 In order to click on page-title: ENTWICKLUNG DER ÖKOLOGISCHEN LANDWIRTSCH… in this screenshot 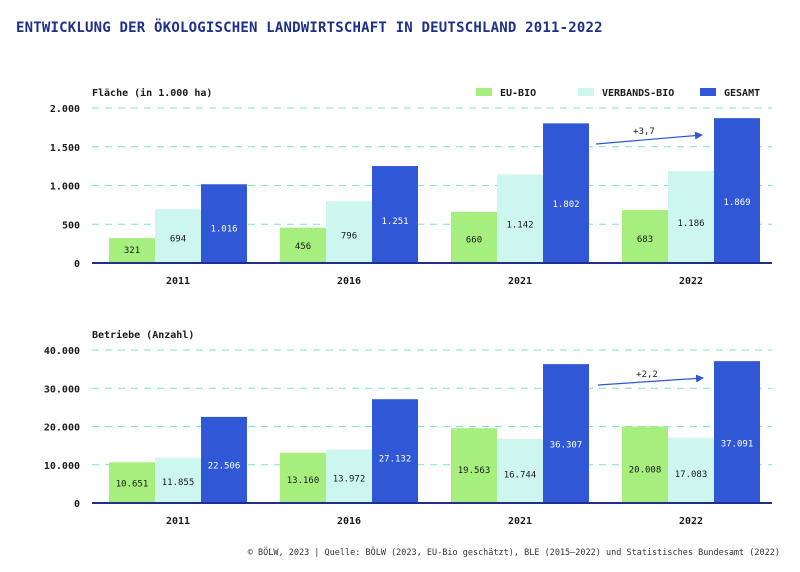, I will do `click(309, 28)`.